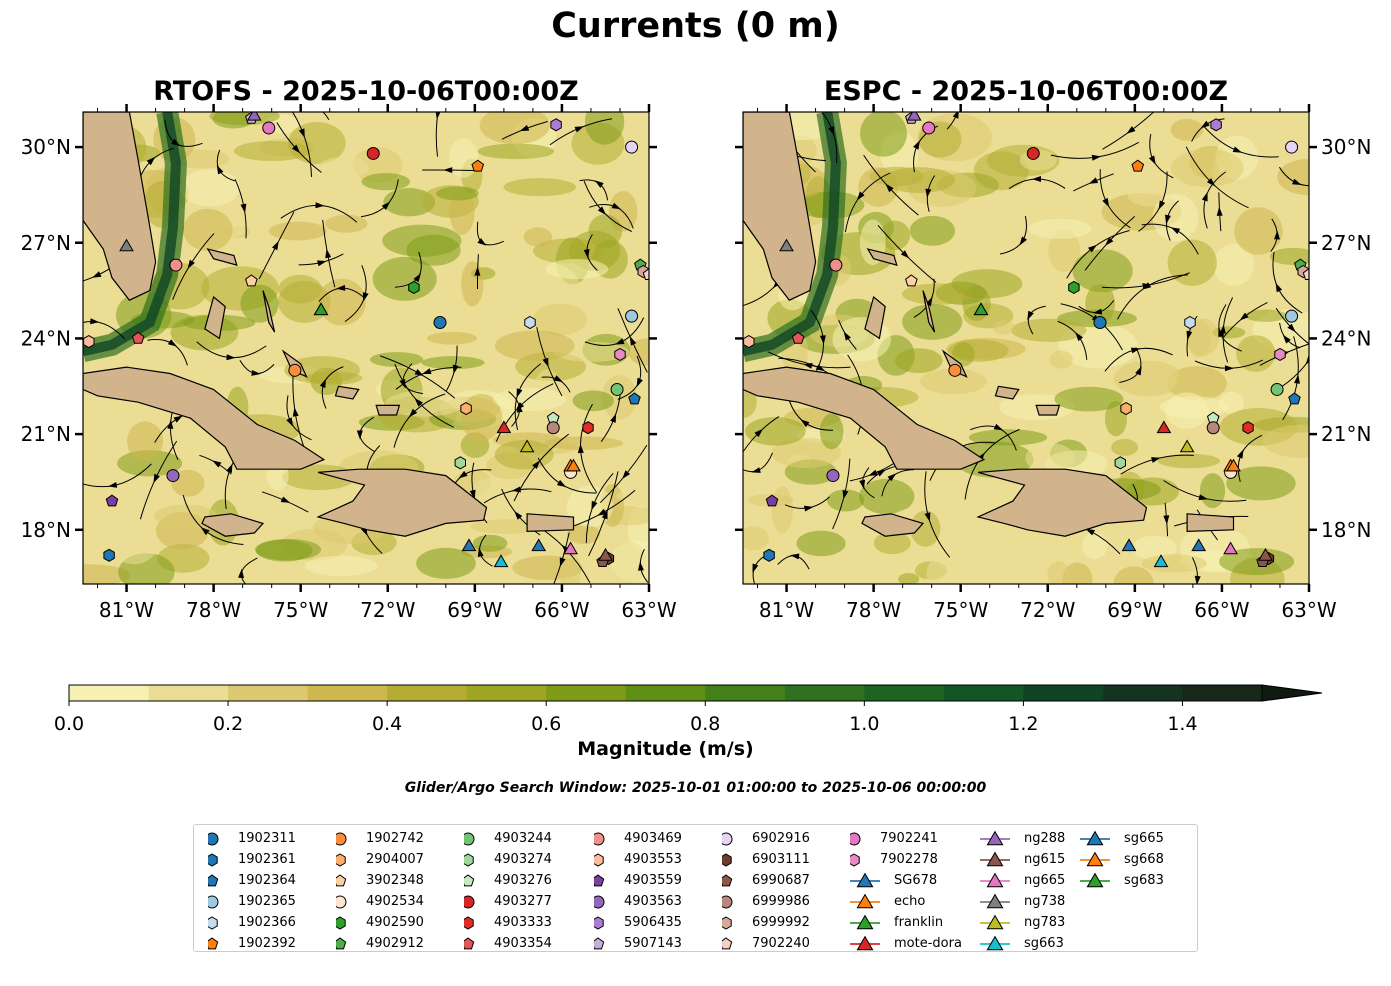  Describe the element at coordinates (395, 838) in the screenshot. I see `legend-label: 1902742` at that location.